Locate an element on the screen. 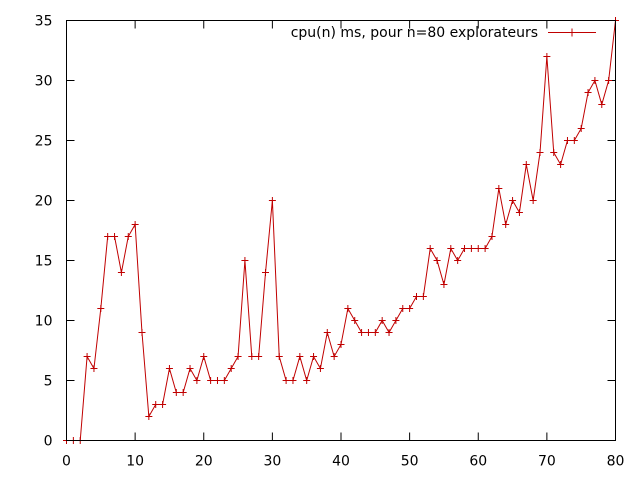 The height and width of the screenshot is (480, 640). y-tick-label-3: 15 is located at coordinates (44, 262).